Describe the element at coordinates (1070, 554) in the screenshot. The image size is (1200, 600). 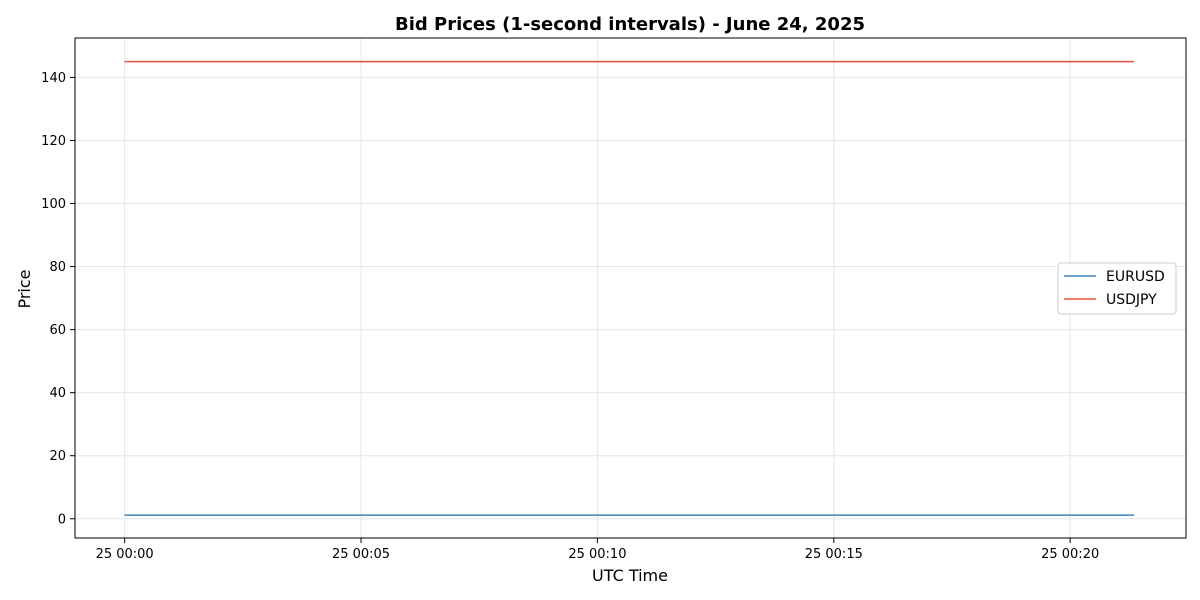
I see `x-tick-label: 25 00:20` at that location.